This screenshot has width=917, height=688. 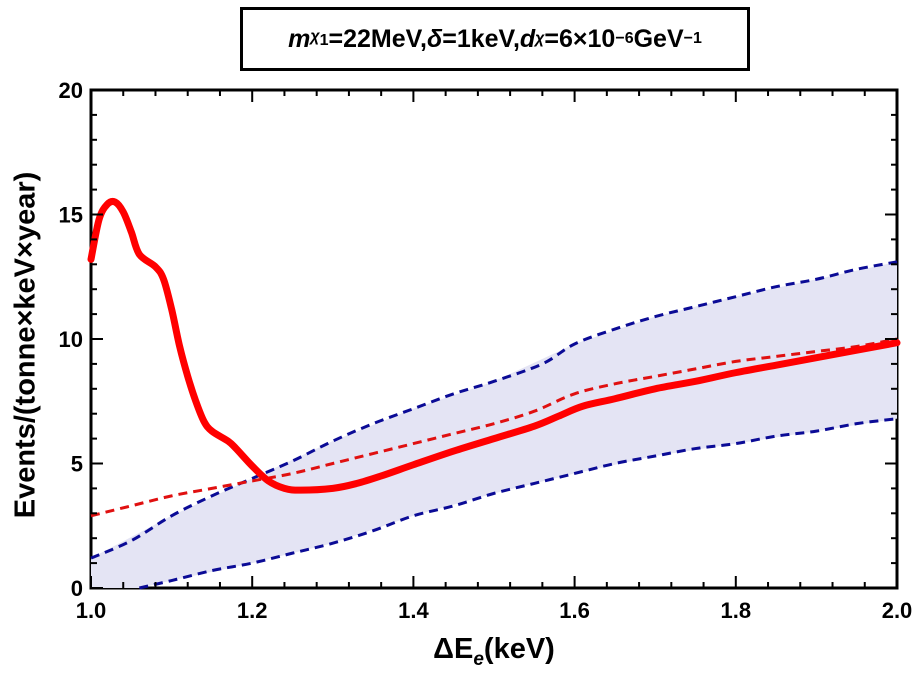 I want to click on x-axis-label: ΔEe(keV), so click(x=494, y=652).